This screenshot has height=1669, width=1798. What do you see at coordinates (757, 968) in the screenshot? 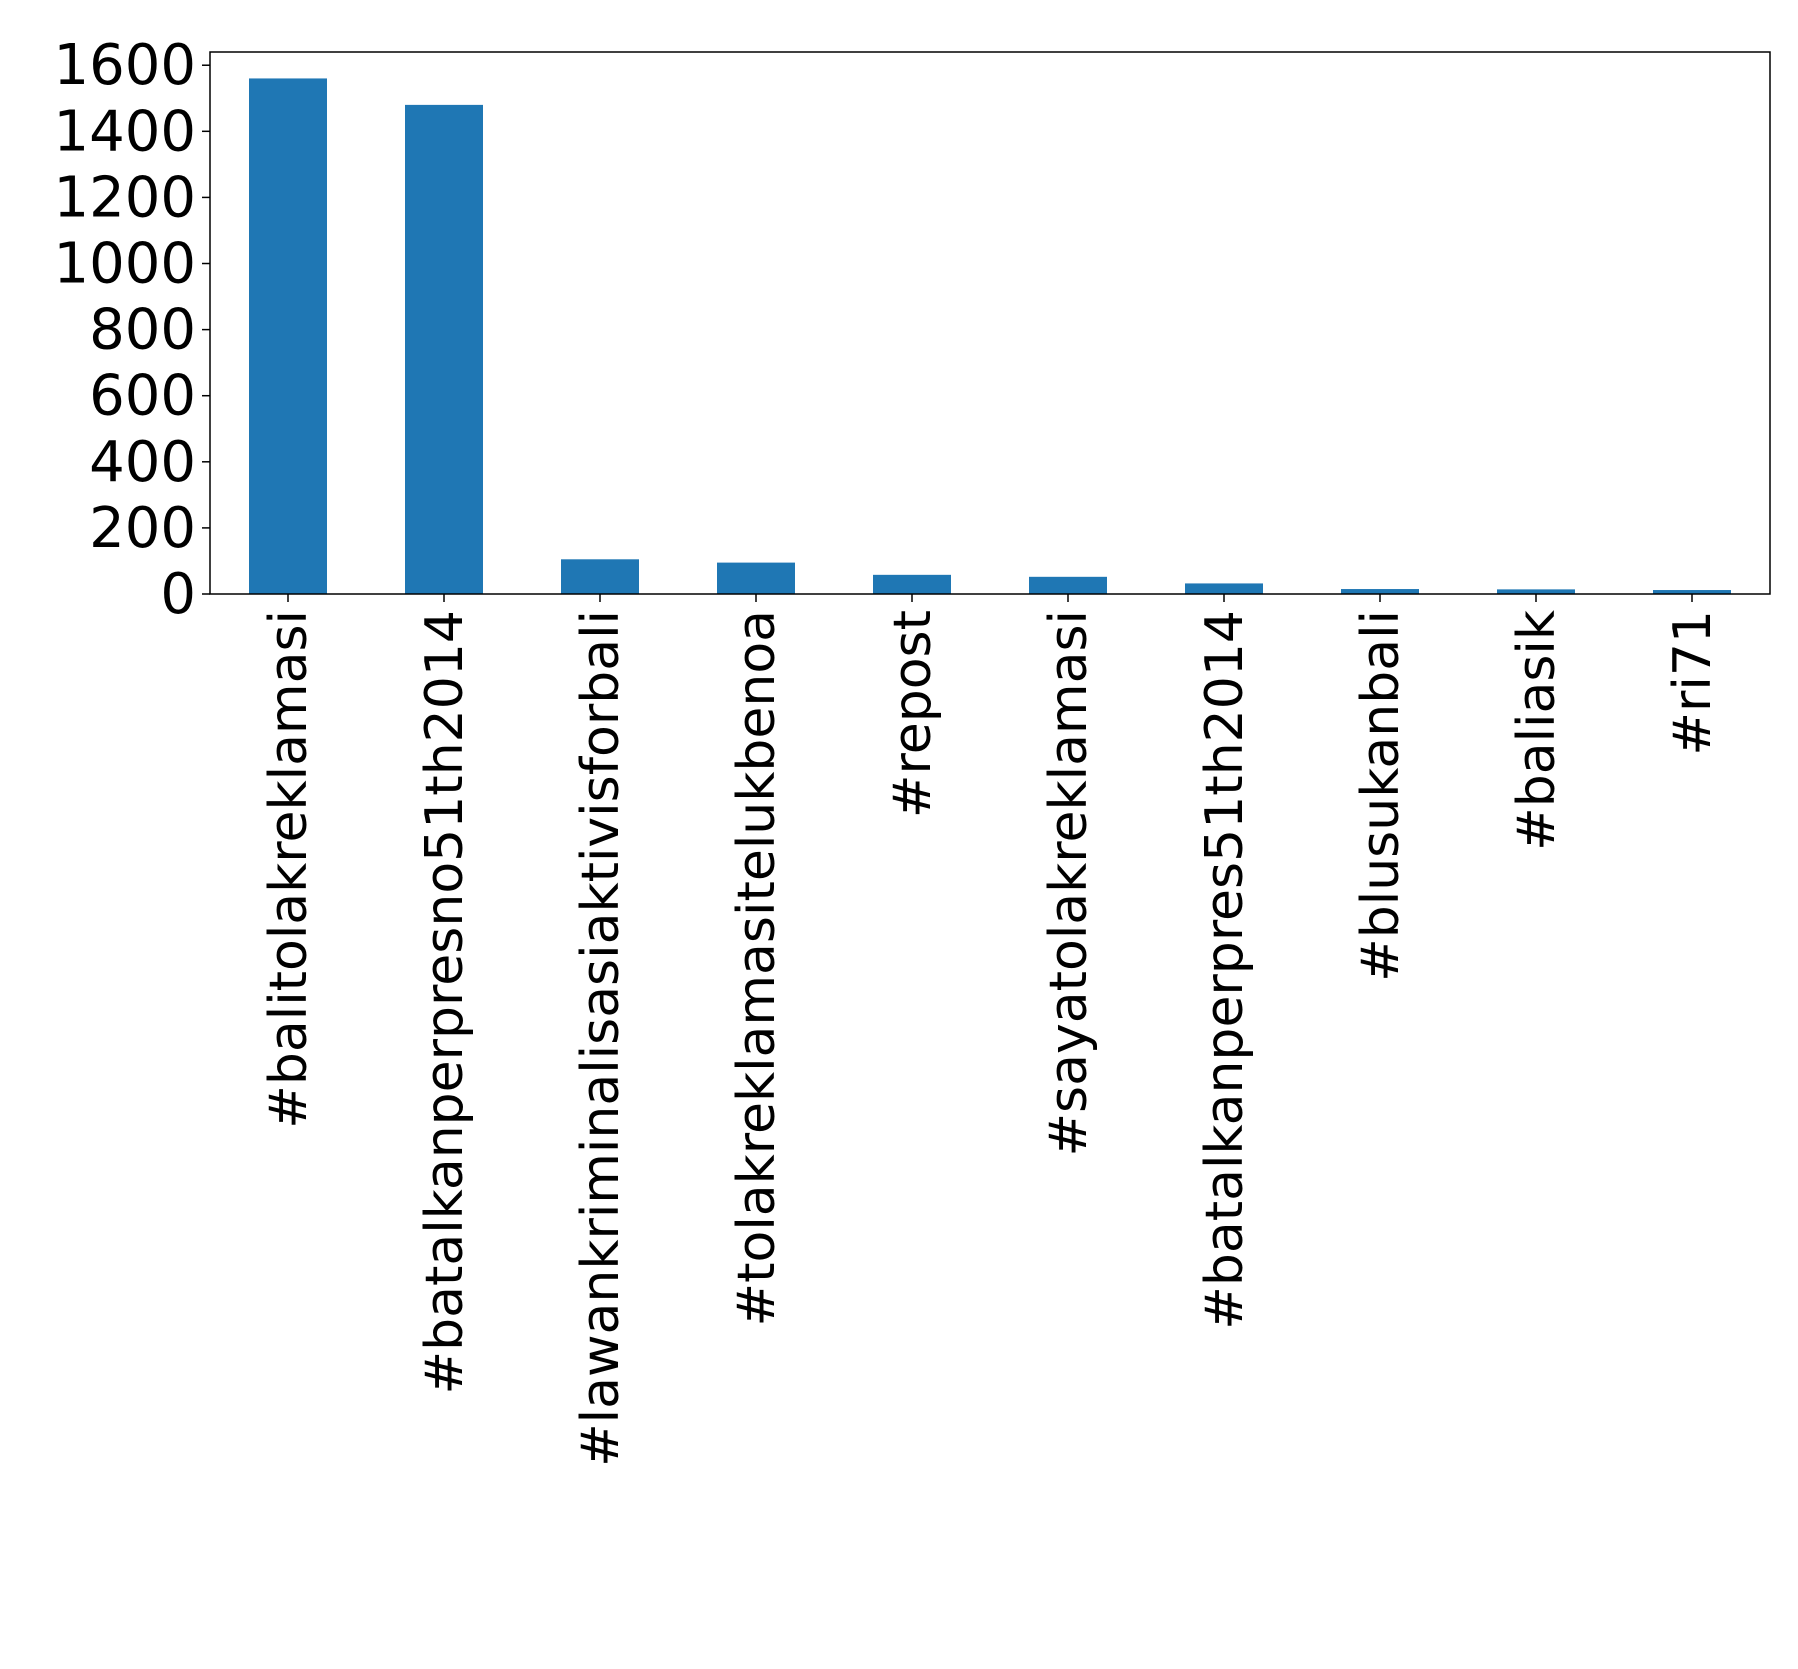
I see `x-tick-label: #tolakreklamasitelukbenoa` at bounding box center [757, 968].